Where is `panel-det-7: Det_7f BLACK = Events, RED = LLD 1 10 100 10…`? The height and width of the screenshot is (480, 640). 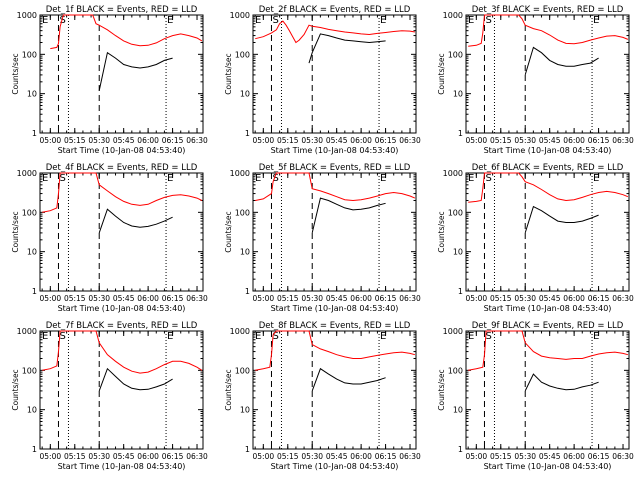 panel-det-7: Det_7f BLACK = Events, RED = LLD 1 10 100 10… is located at coordinates (109, 396).